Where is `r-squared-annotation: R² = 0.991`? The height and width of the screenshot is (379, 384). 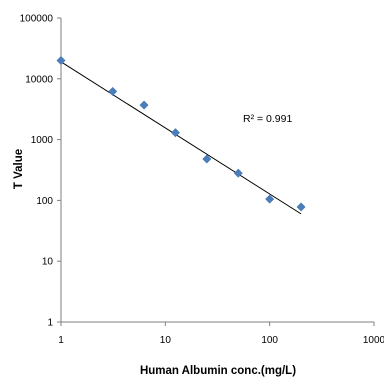 r-squared-annotation: R² = 0.991 is located at coordinates (267, 119).